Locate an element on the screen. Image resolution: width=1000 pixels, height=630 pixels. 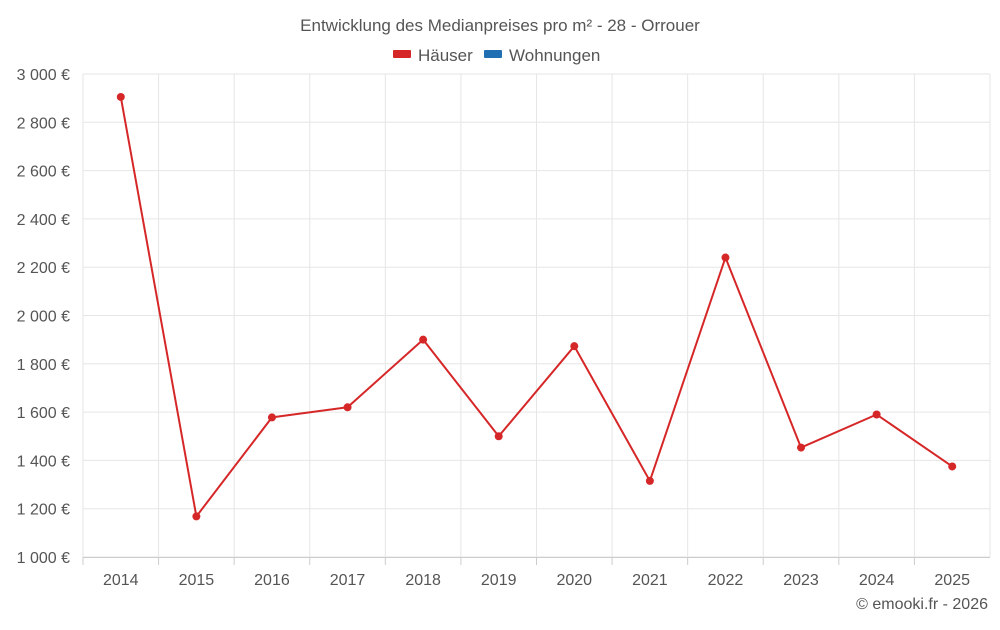
credit-text: © emooki.fr - 2026 is located at coordinates (922, 604).